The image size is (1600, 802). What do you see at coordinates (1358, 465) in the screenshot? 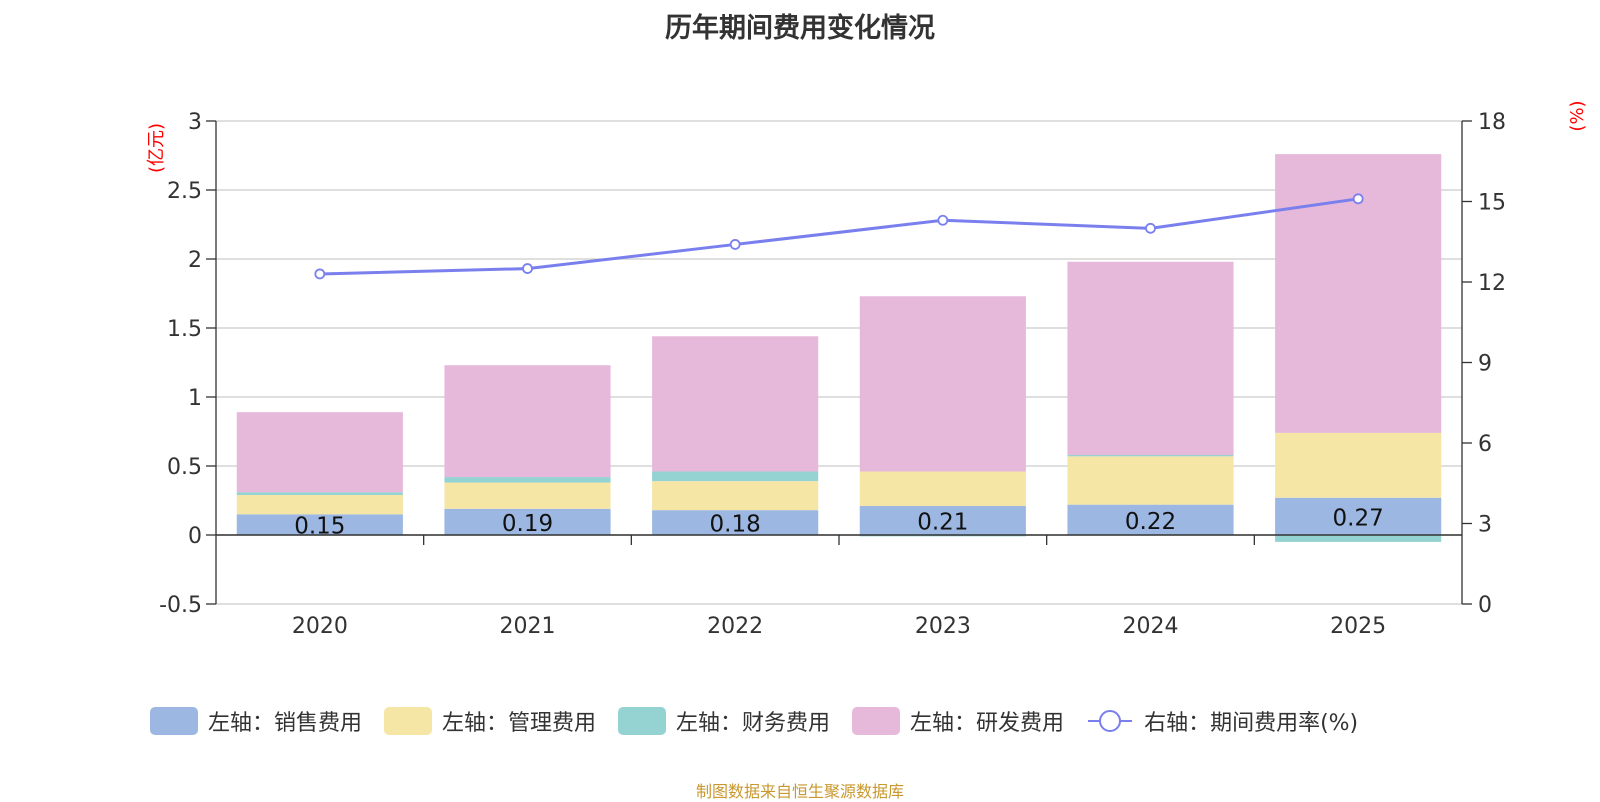
I see `bar-admin-2025` at bounding box center [1358, 465].